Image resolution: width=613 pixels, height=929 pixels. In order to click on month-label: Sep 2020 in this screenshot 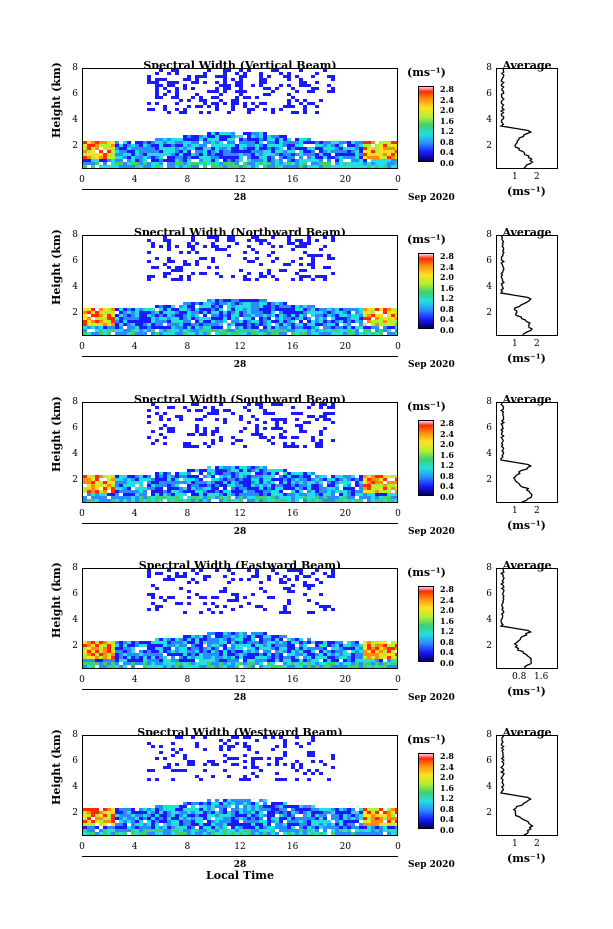, I will do `click(431, 198)`.